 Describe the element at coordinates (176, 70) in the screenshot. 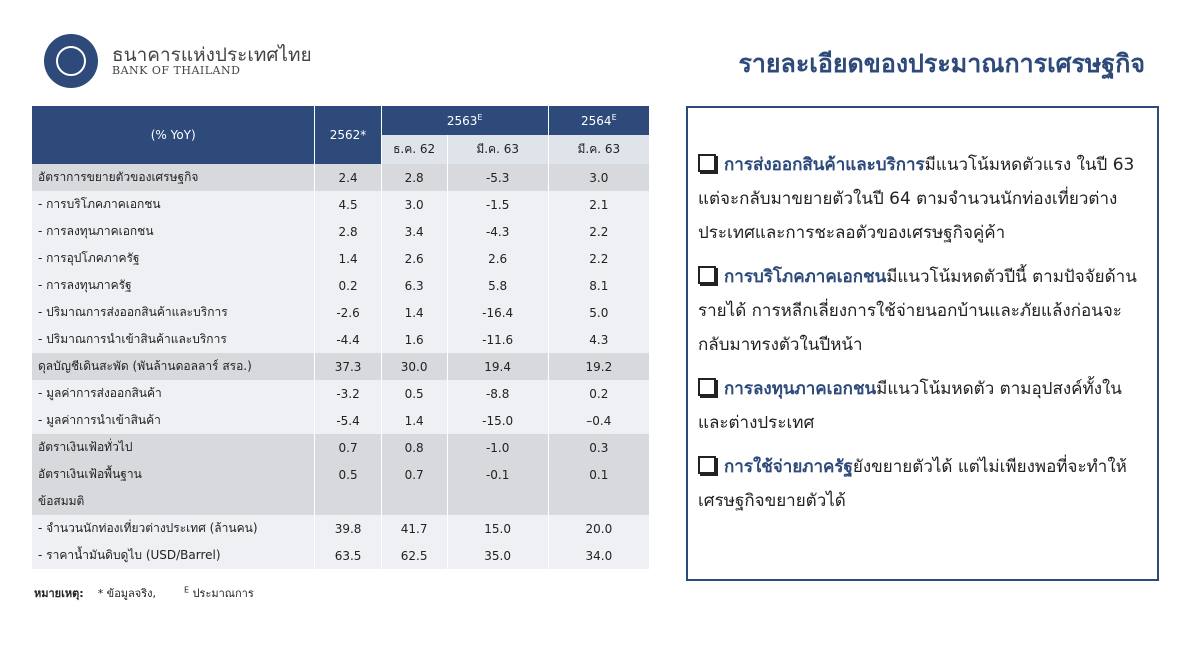

I see `bank-name-en: BANK OF THAILAND` at that location.